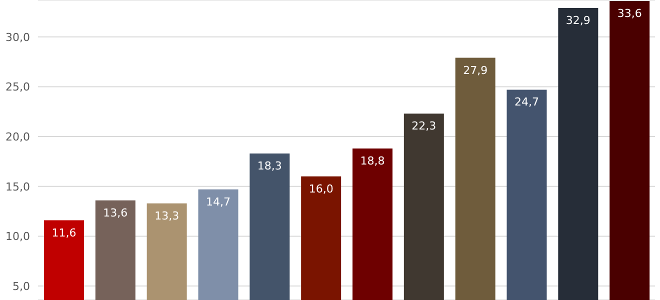  I want to click on y-tick-label: 10,0, so click(18, 237).